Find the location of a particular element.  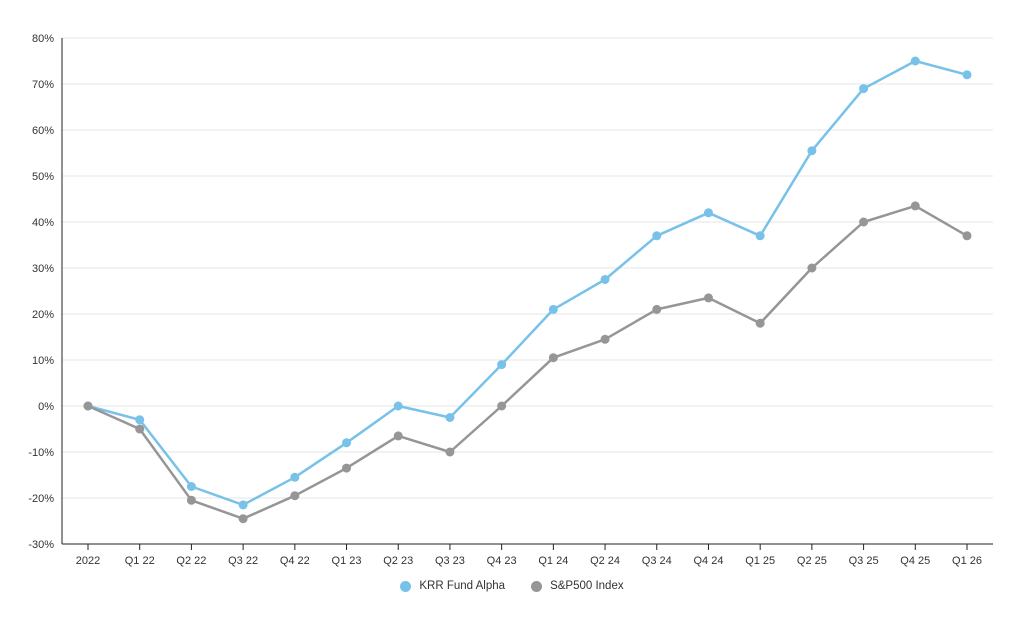

x-axis-tick-label: Q2 22 is located at coordinates (191, 561).